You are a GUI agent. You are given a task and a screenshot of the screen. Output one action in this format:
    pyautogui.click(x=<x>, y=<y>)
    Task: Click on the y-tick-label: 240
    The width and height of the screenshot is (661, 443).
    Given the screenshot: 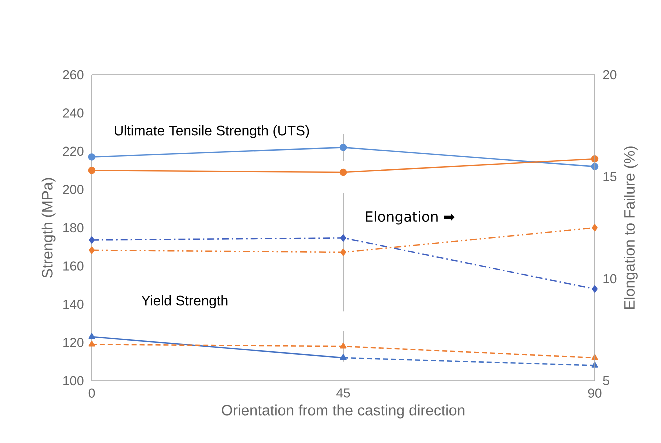 What is the action you would take?
    pyautogui.click(x=73, y=113)
    